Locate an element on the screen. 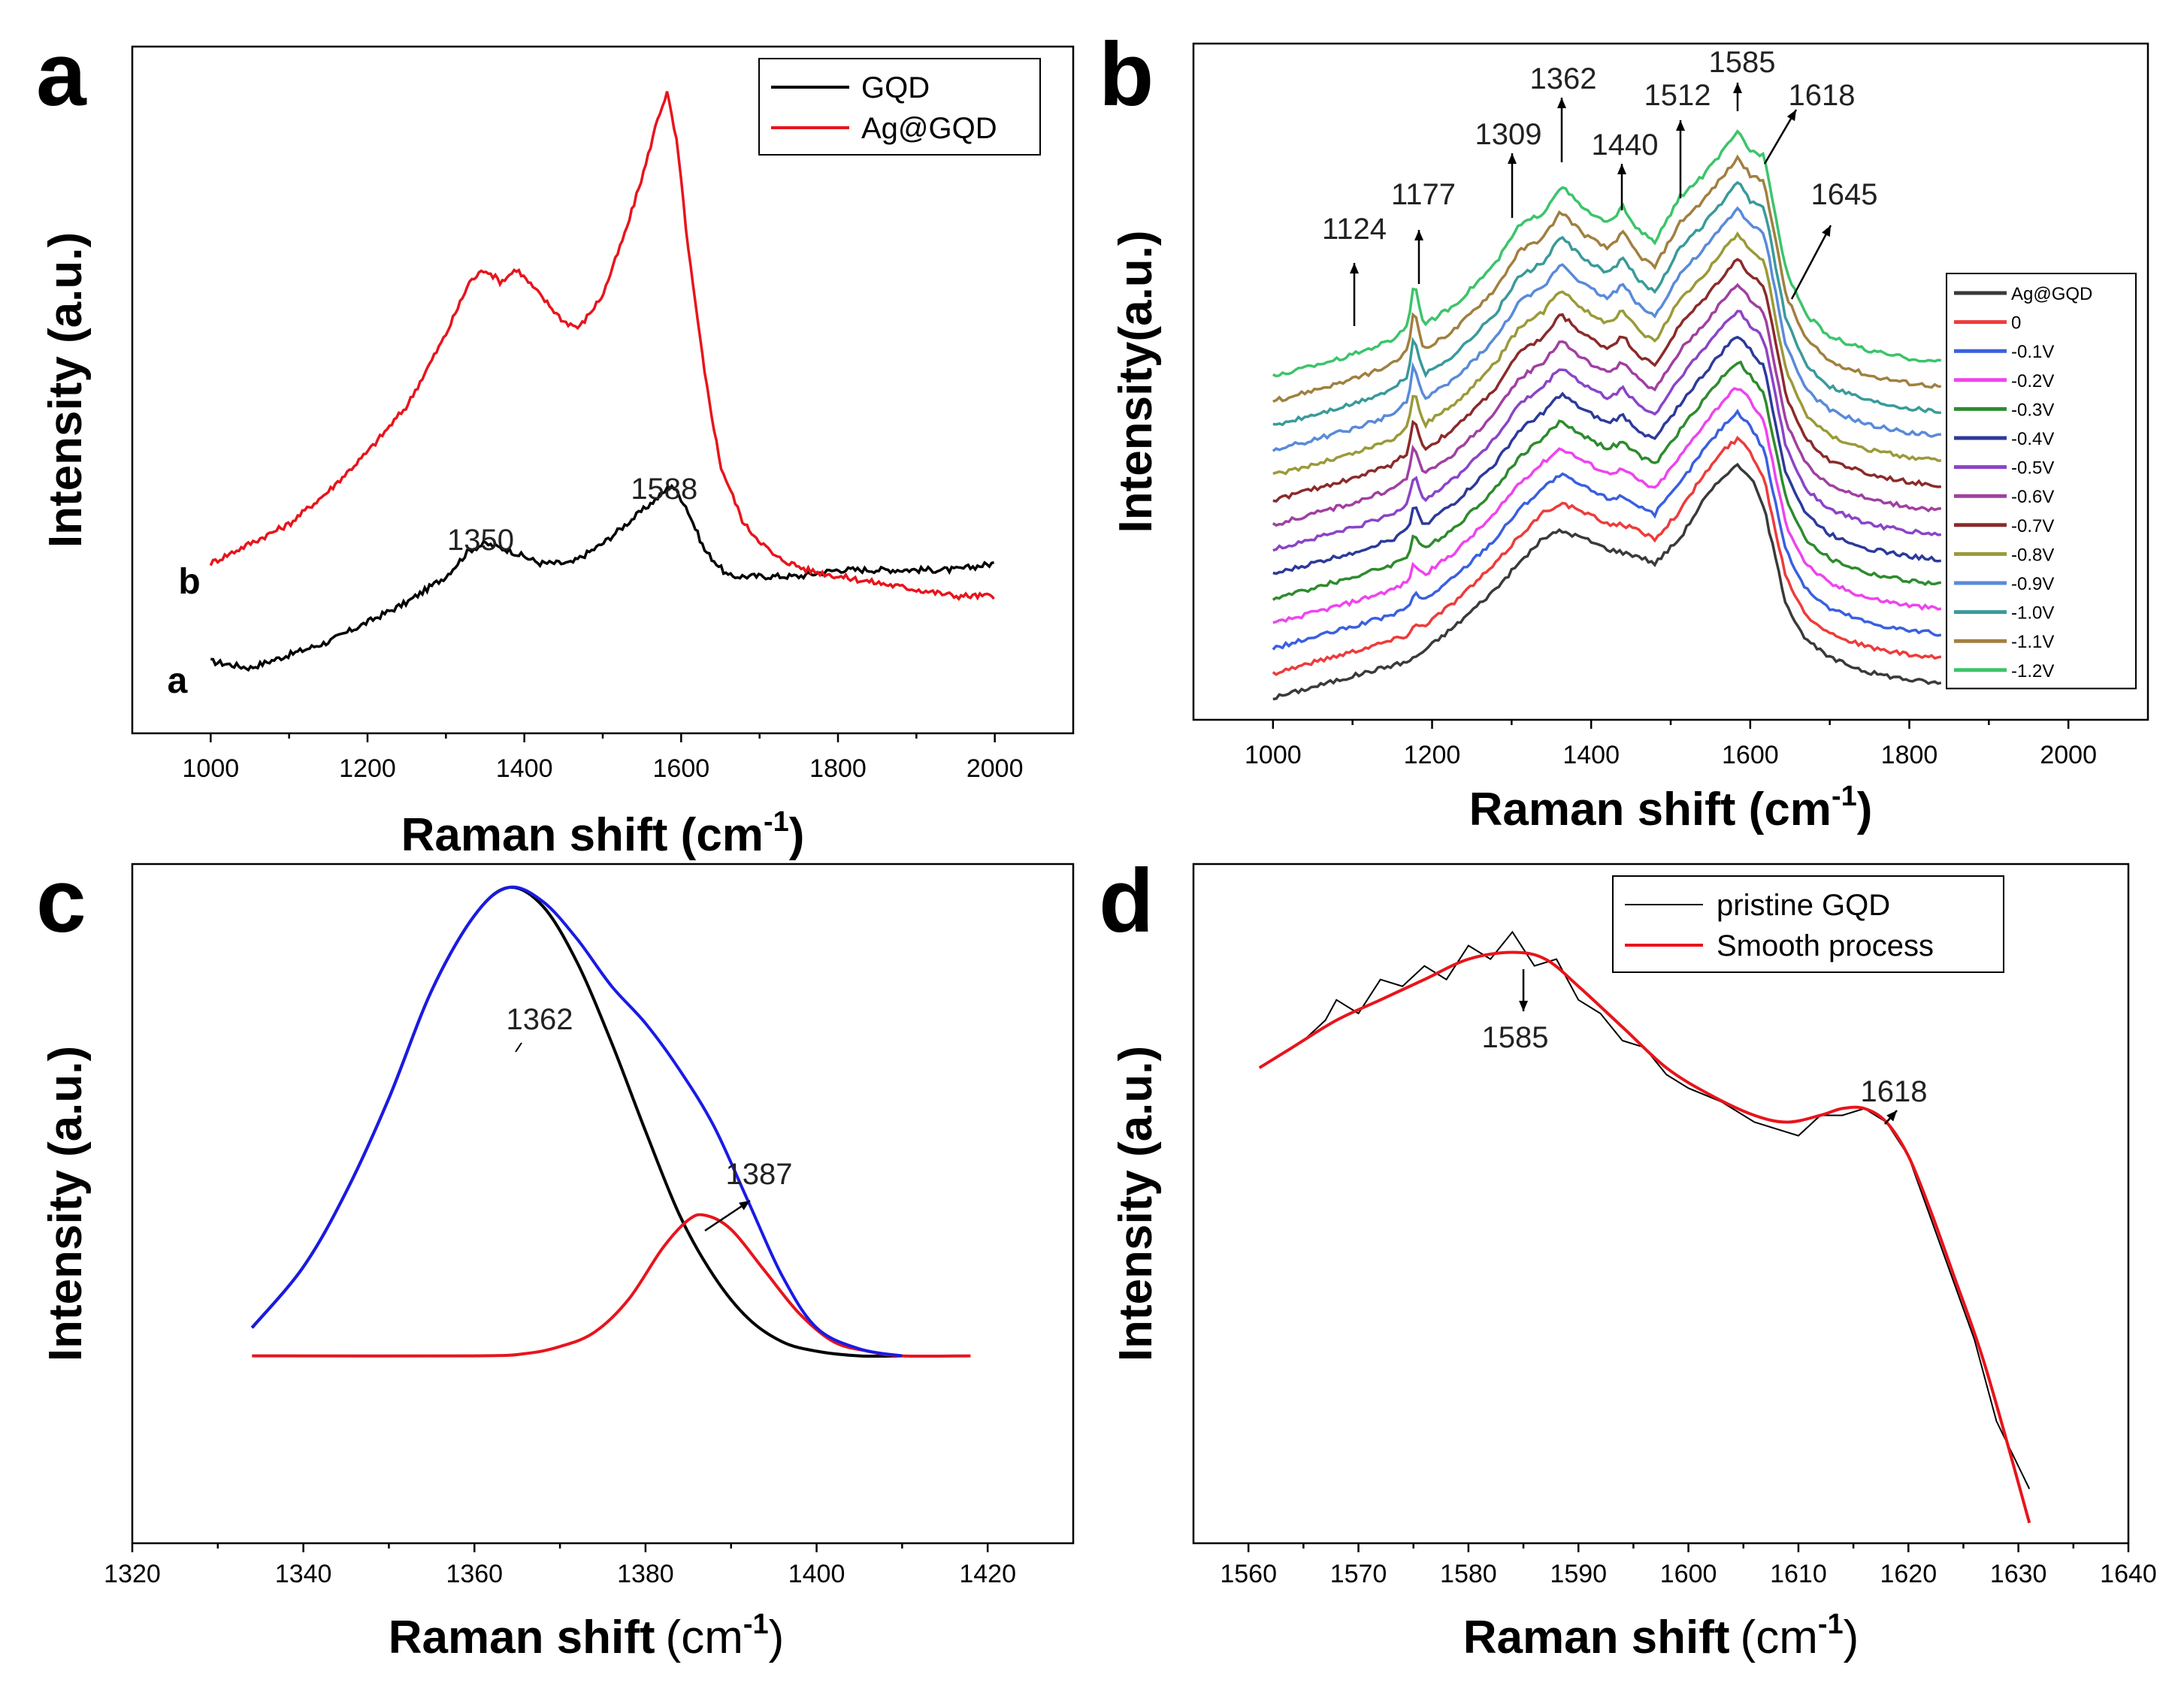 This screenshot has height=1689, width=2184. legend-label: pristine GQD is located at coordinates (1803, 905).